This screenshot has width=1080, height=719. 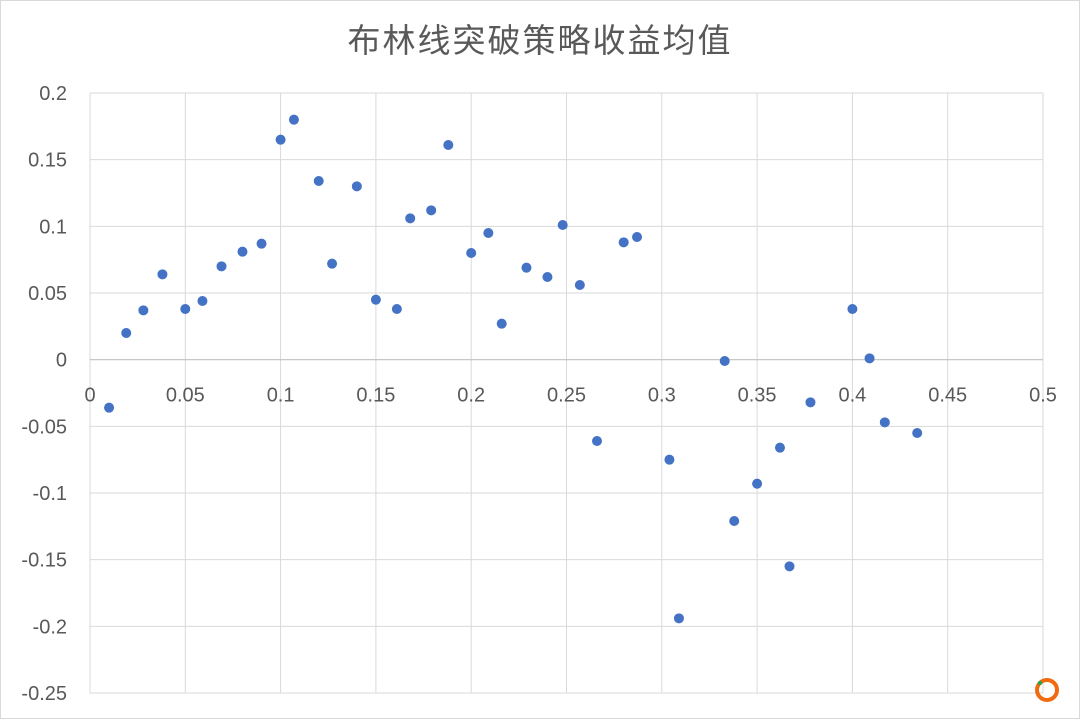 I want to click on watermark-logo-icon, so click(x=1047, y=690).